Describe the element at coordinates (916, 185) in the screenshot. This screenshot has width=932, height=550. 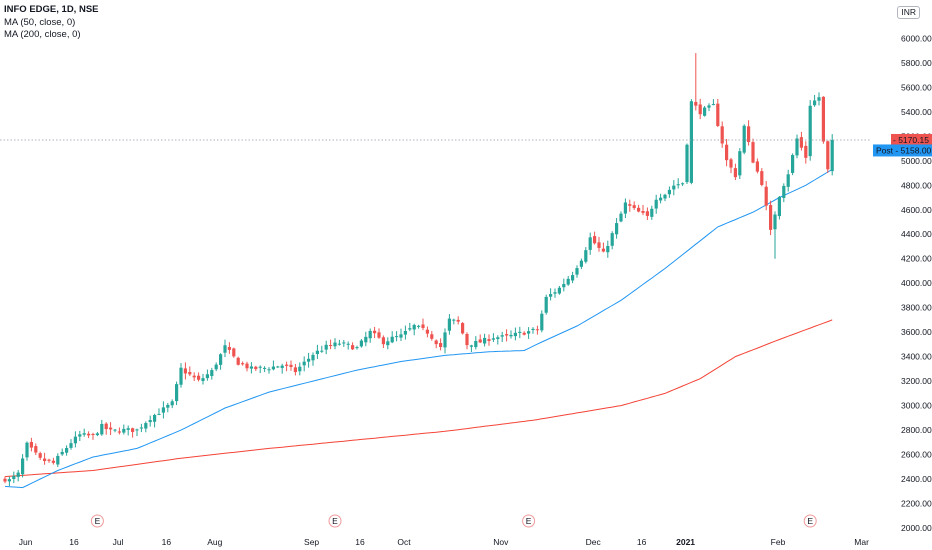
I see `y-tick-label: 4800.00` at that location.